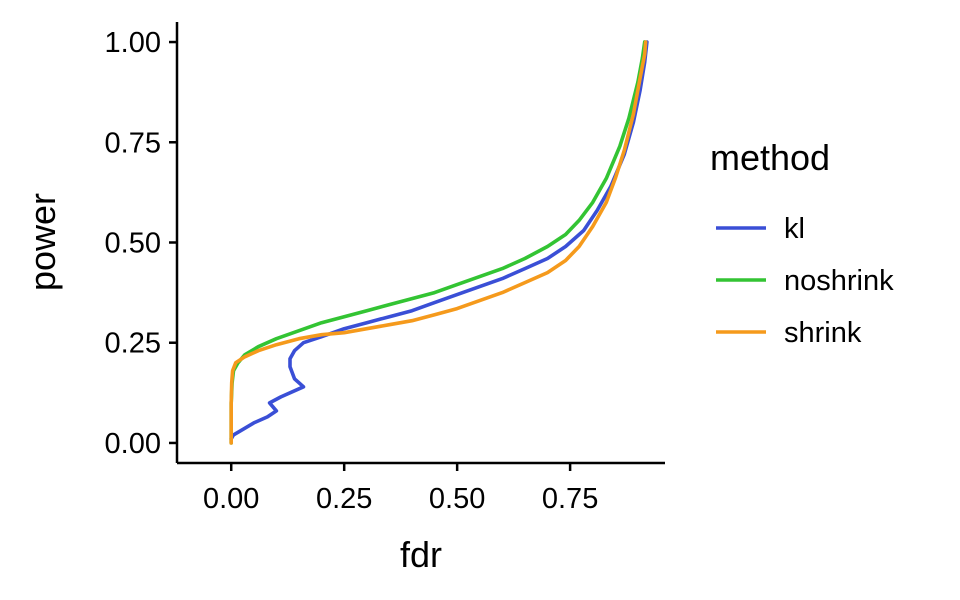  I want to click on legend-label-kl: kl, so click(794, 229).